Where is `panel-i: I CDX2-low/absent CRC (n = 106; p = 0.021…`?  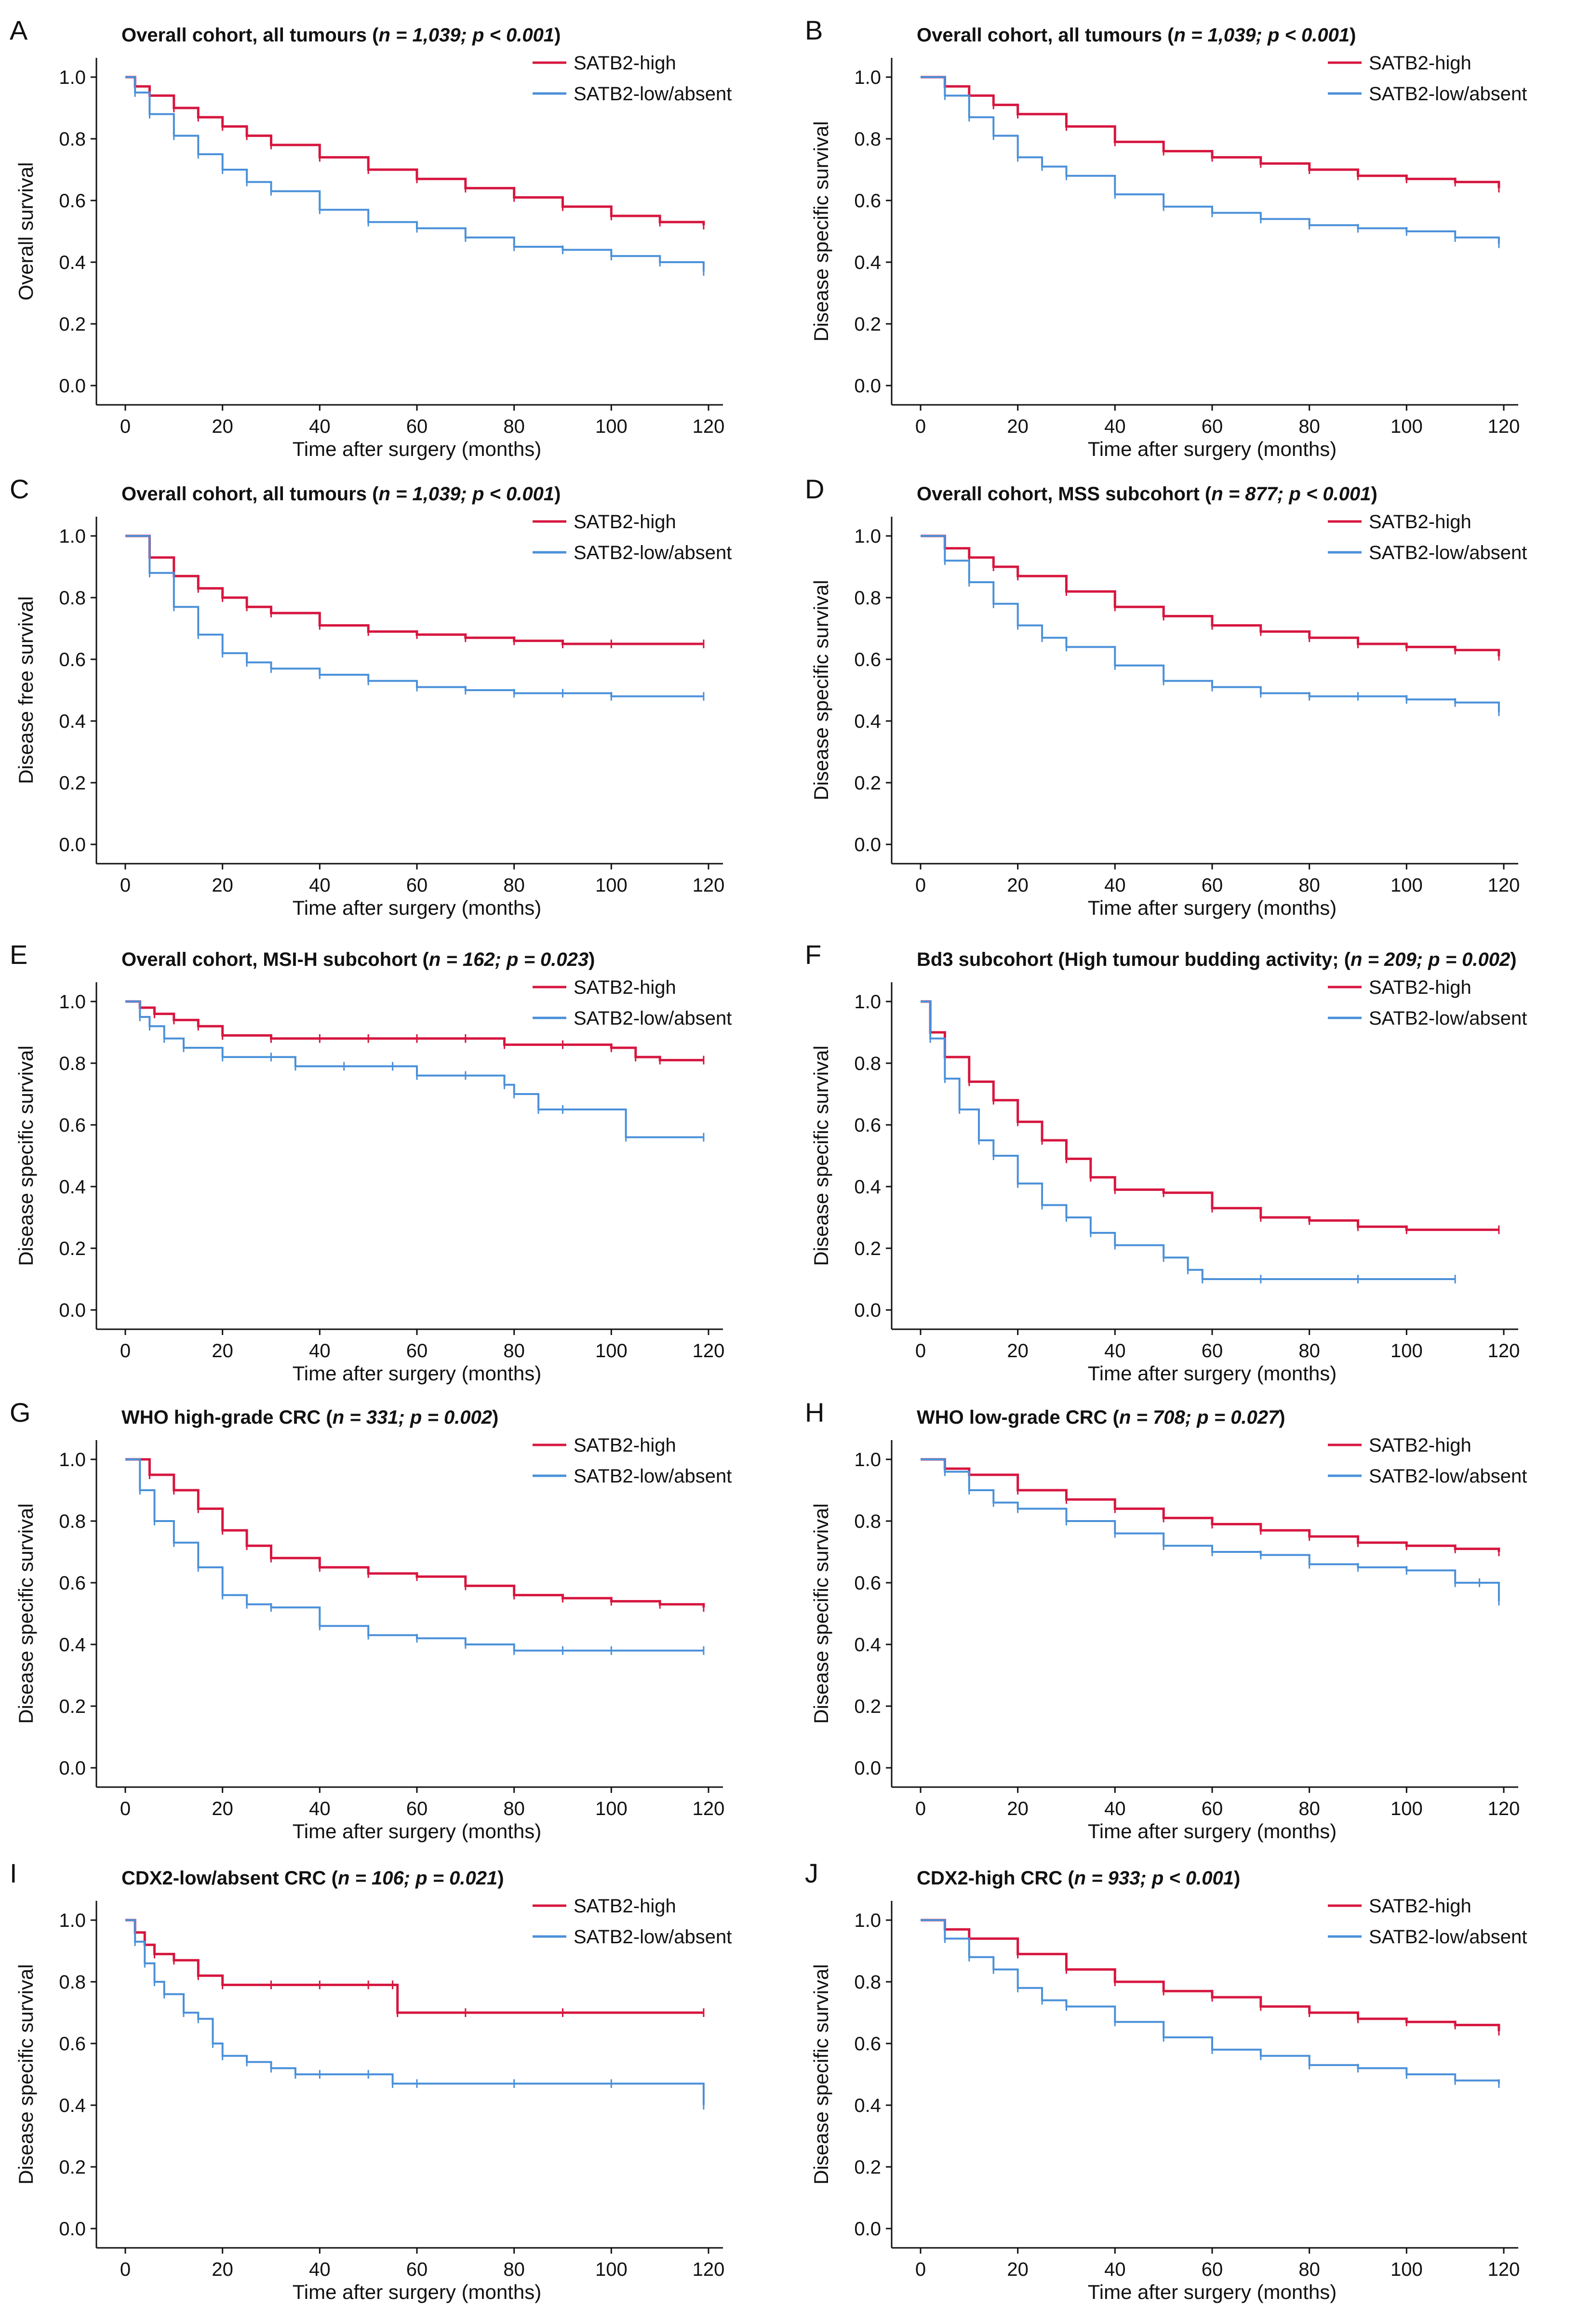 panel-i: I CDX2-low/absent CRC (n = 106; p = 0.021… is located at coordinates (371, 2080).